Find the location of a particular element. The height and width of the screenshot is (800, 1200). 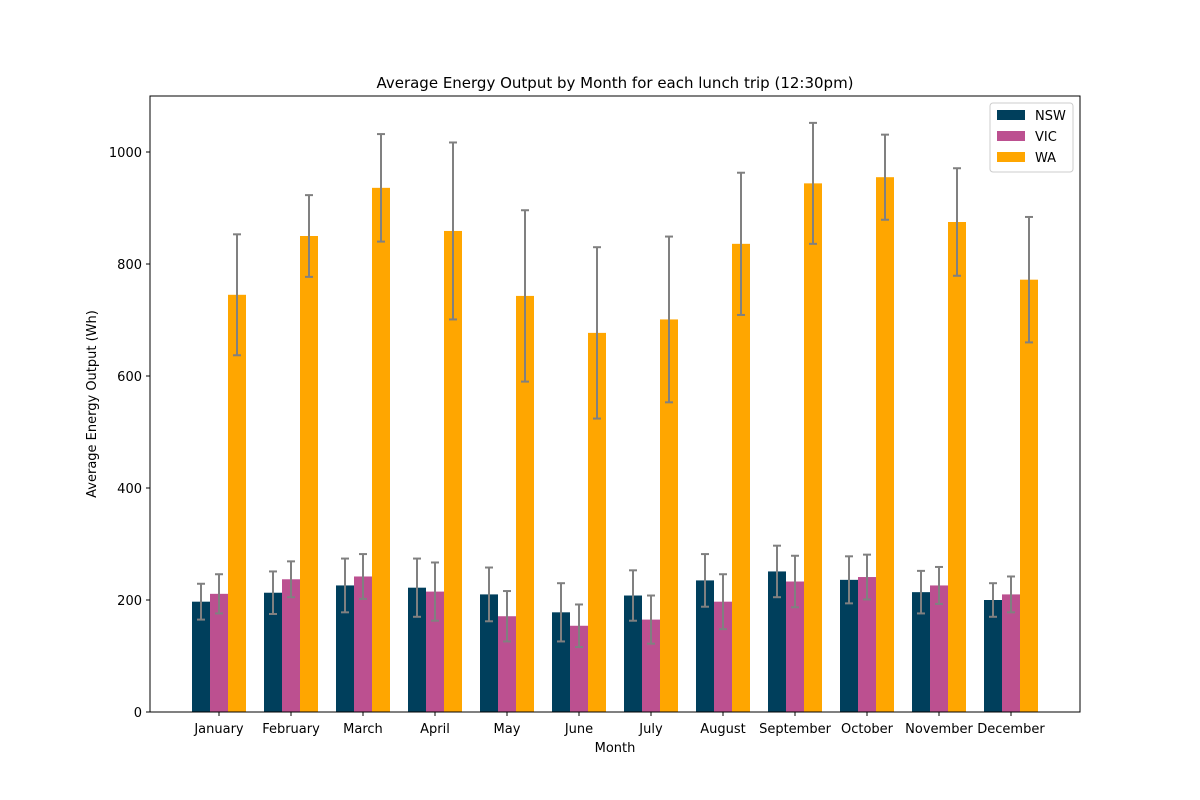

legend-swatch-vic is located at coordinates (1011, 136).